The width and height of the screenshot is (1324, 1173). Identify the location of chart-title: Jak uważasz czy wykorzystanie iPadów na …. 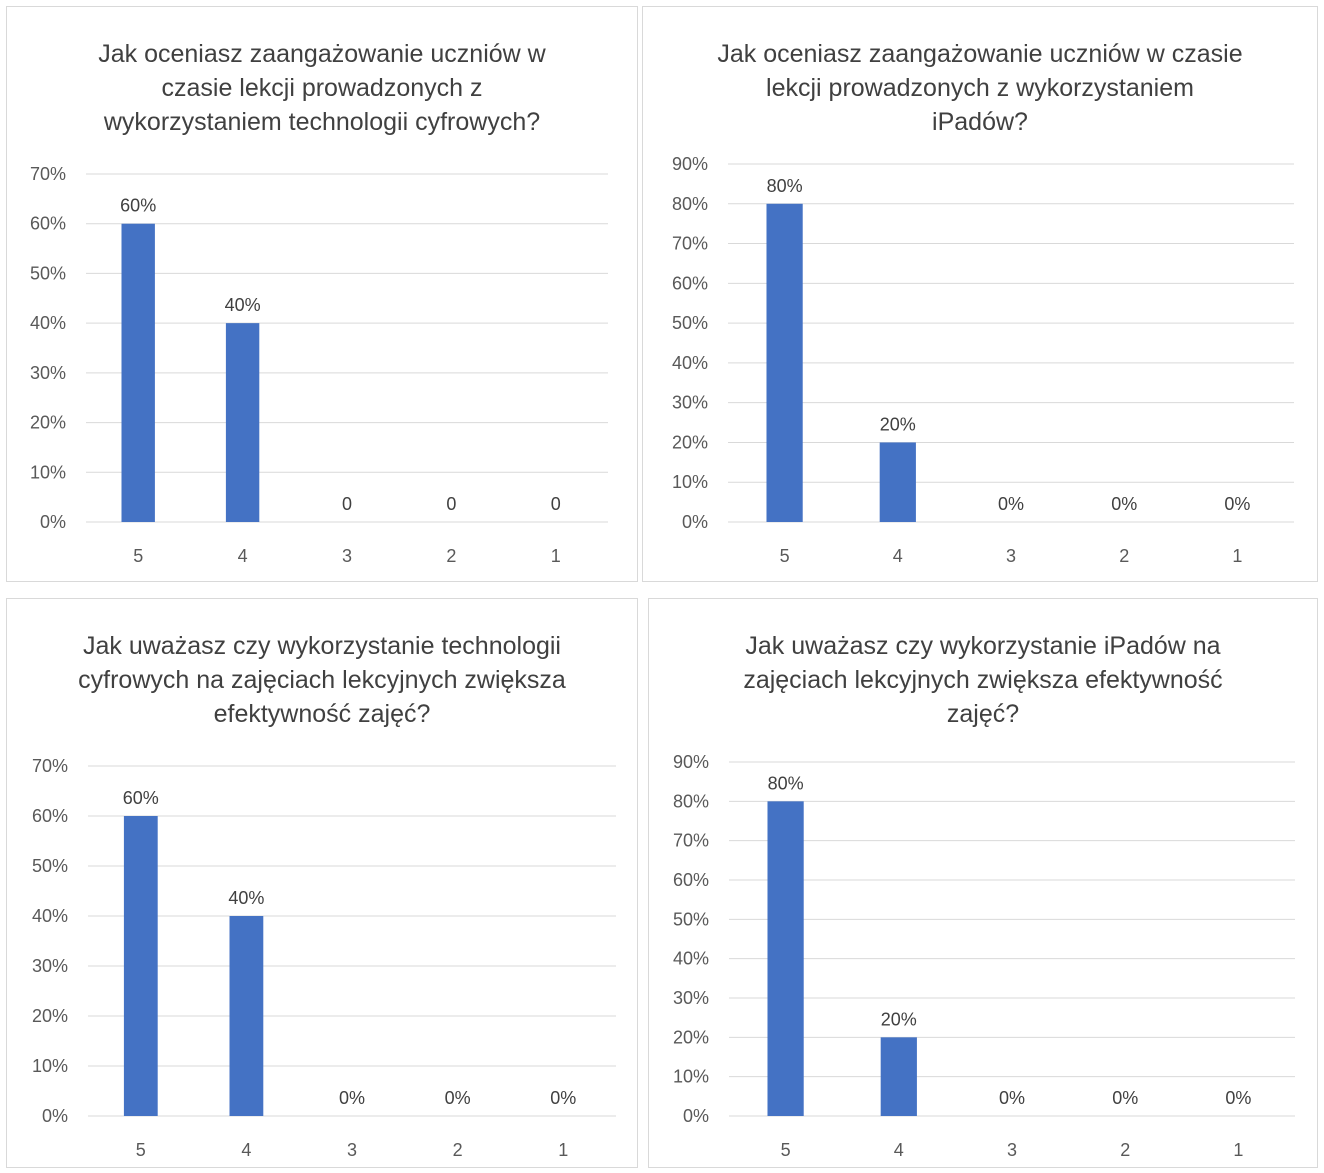
(983, 680).